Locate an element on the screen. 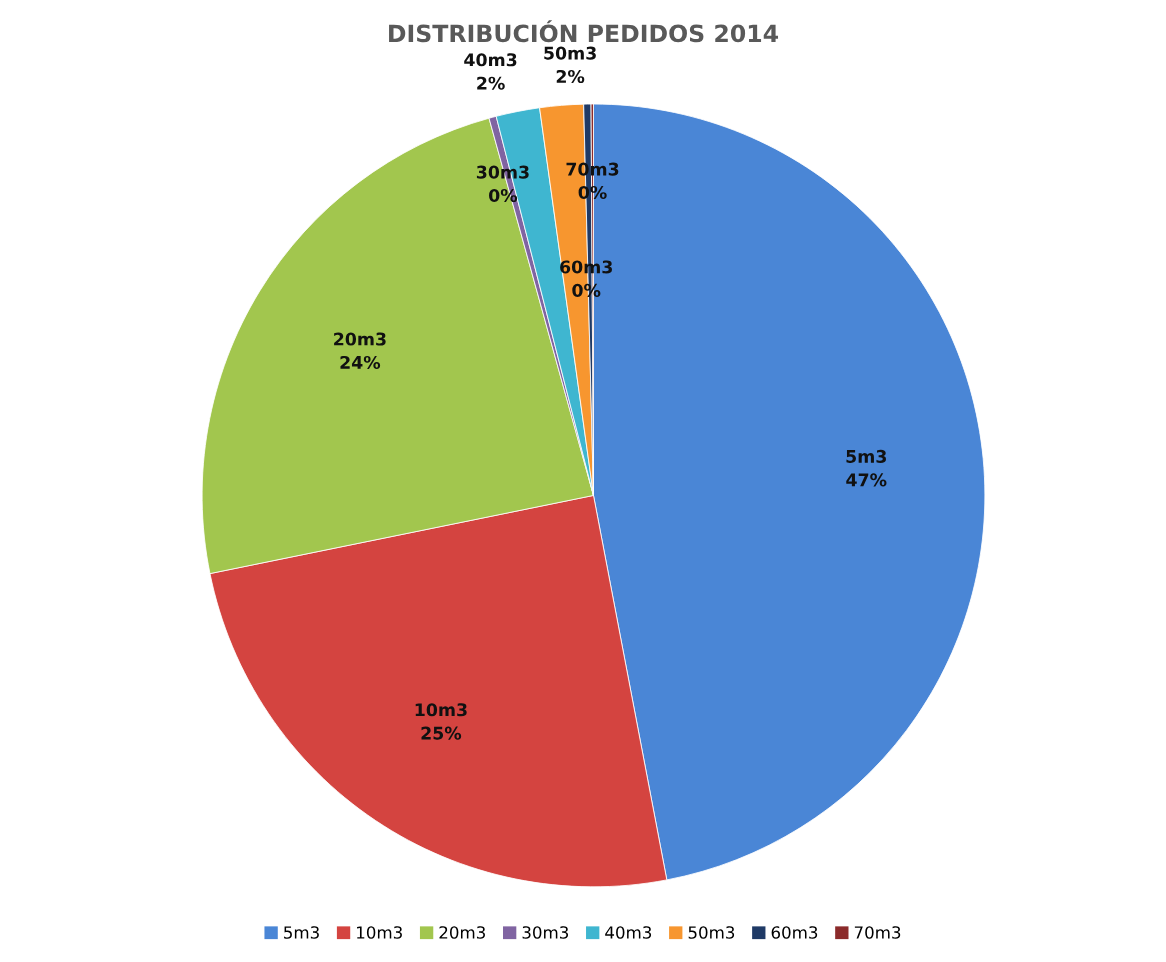 The image size is (1166, 962). legend-label: 30m3 is located at coordinates (545, 932).